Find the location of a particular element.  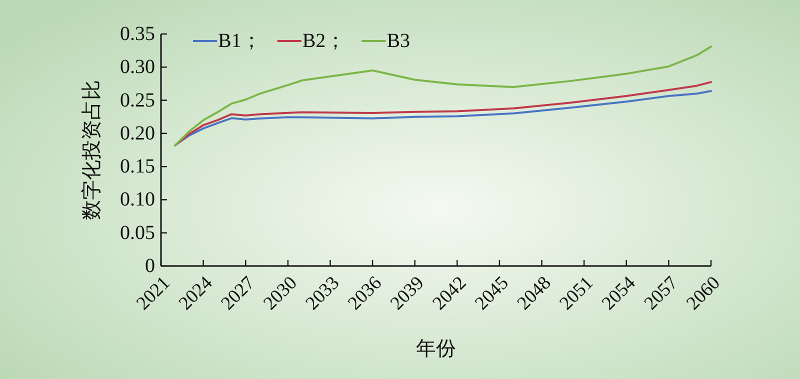

legend-label: B3 is located at coordinates (398, 41).